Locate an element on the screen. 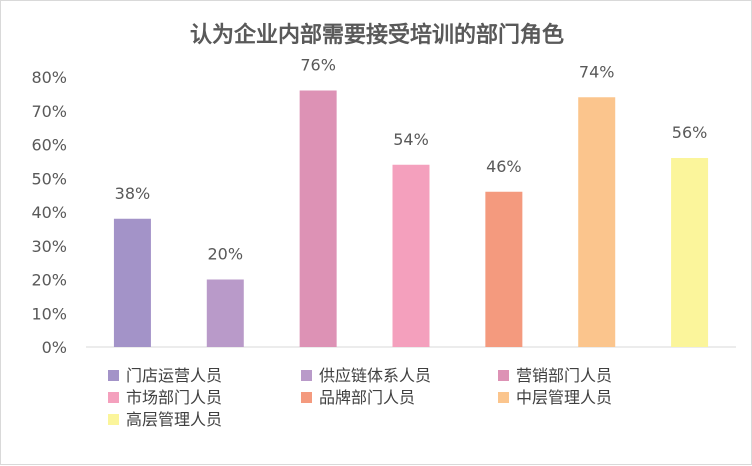 The width and height of the screenshot is (752, 466). y-axis: 0% 10% 20% 30% 40% 50% 60% 70% 80% is located at coordinates (49, 212).